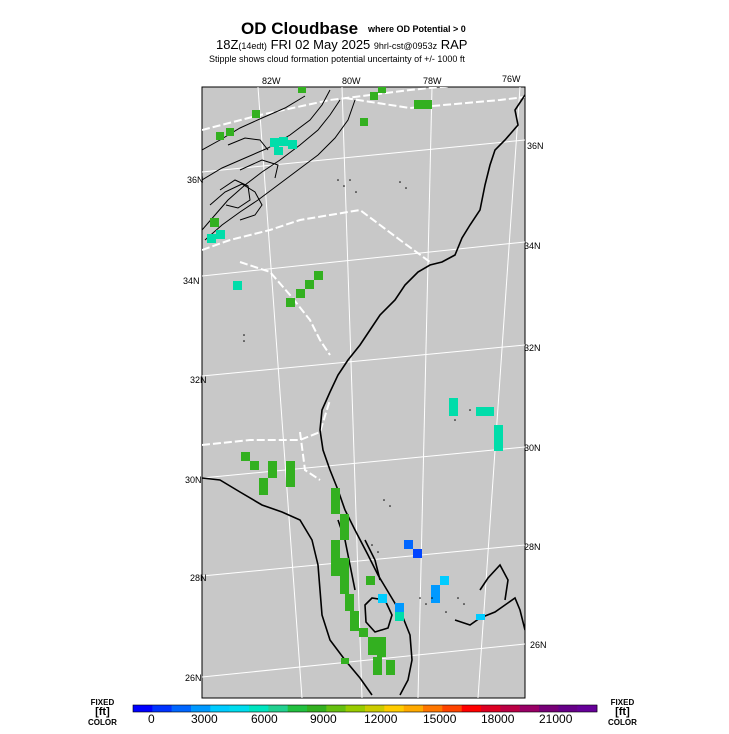  I want to click on colorbar-tick-18000: 18000, so click(498, 719).